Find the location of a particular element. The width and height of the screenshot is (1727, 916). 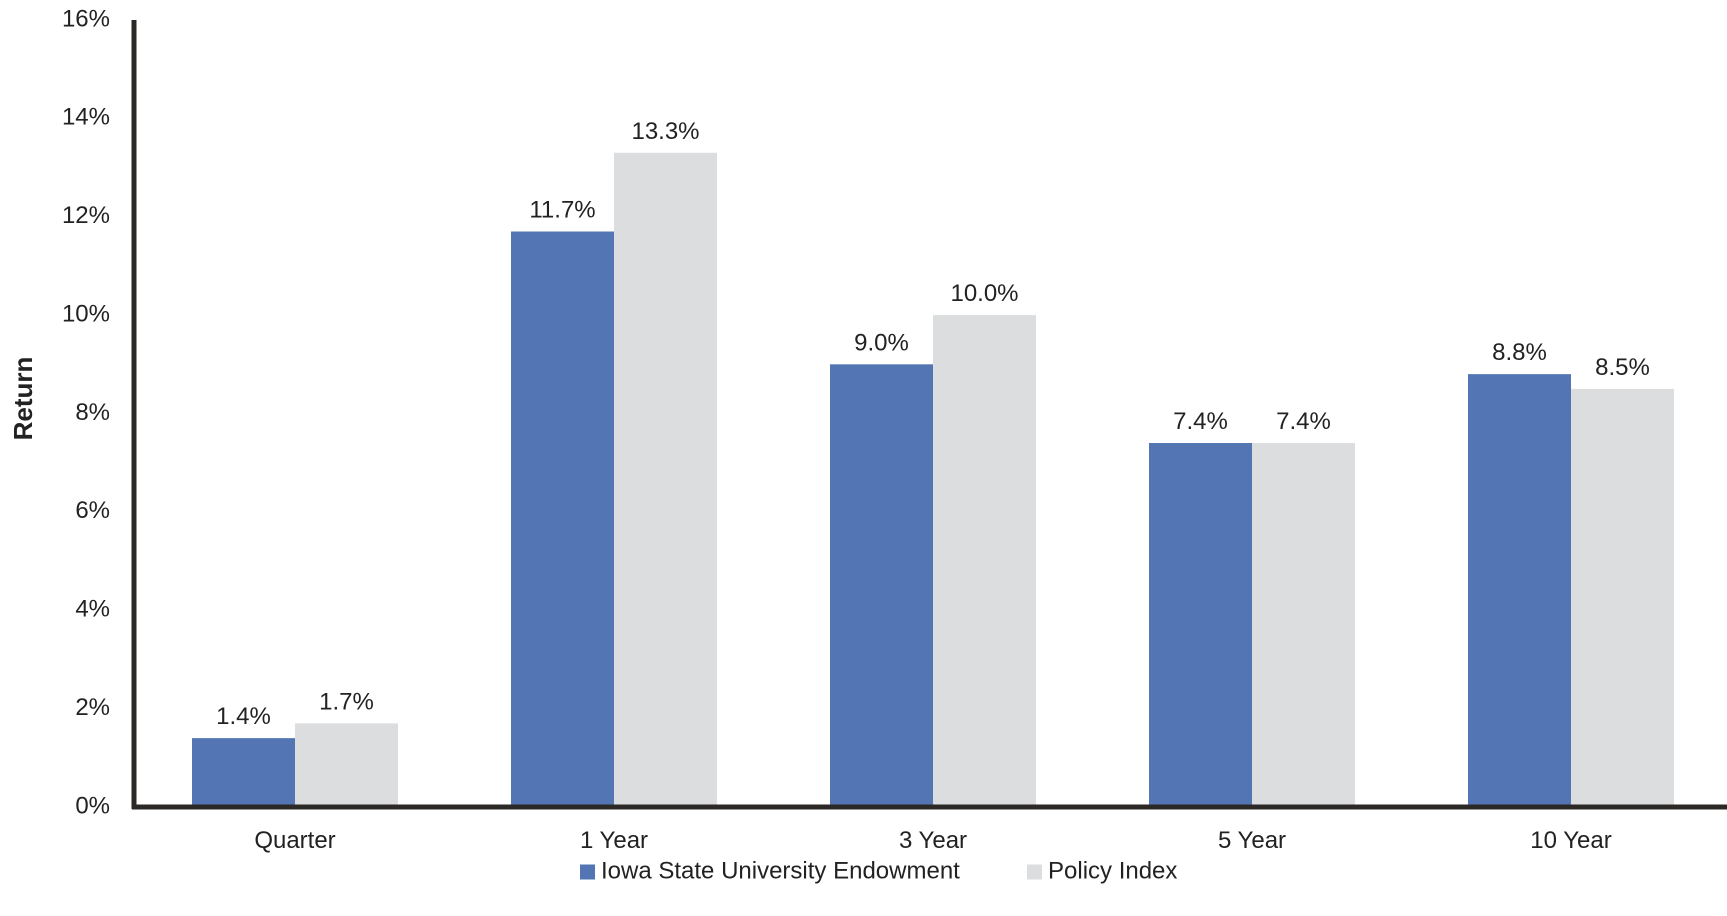

legend-item: Policy Index is located at coordinates (1102, 870).